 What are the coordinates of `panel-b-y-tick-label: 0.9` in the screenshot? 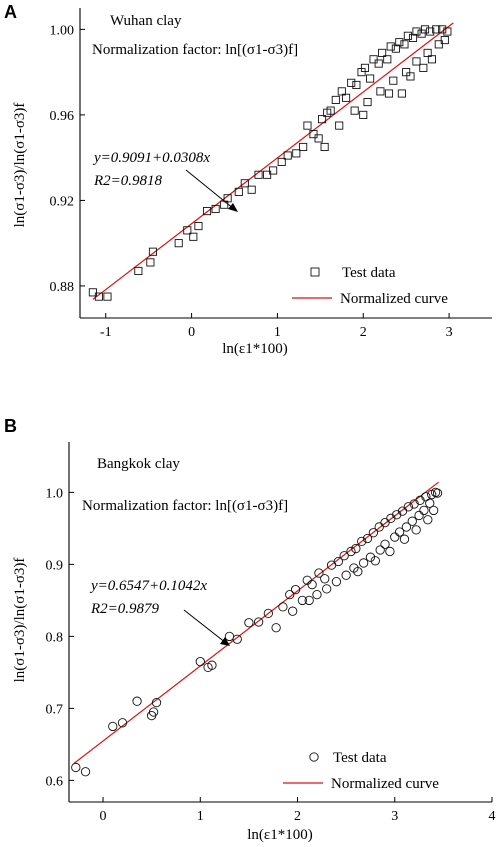 It's located at (55, 565).